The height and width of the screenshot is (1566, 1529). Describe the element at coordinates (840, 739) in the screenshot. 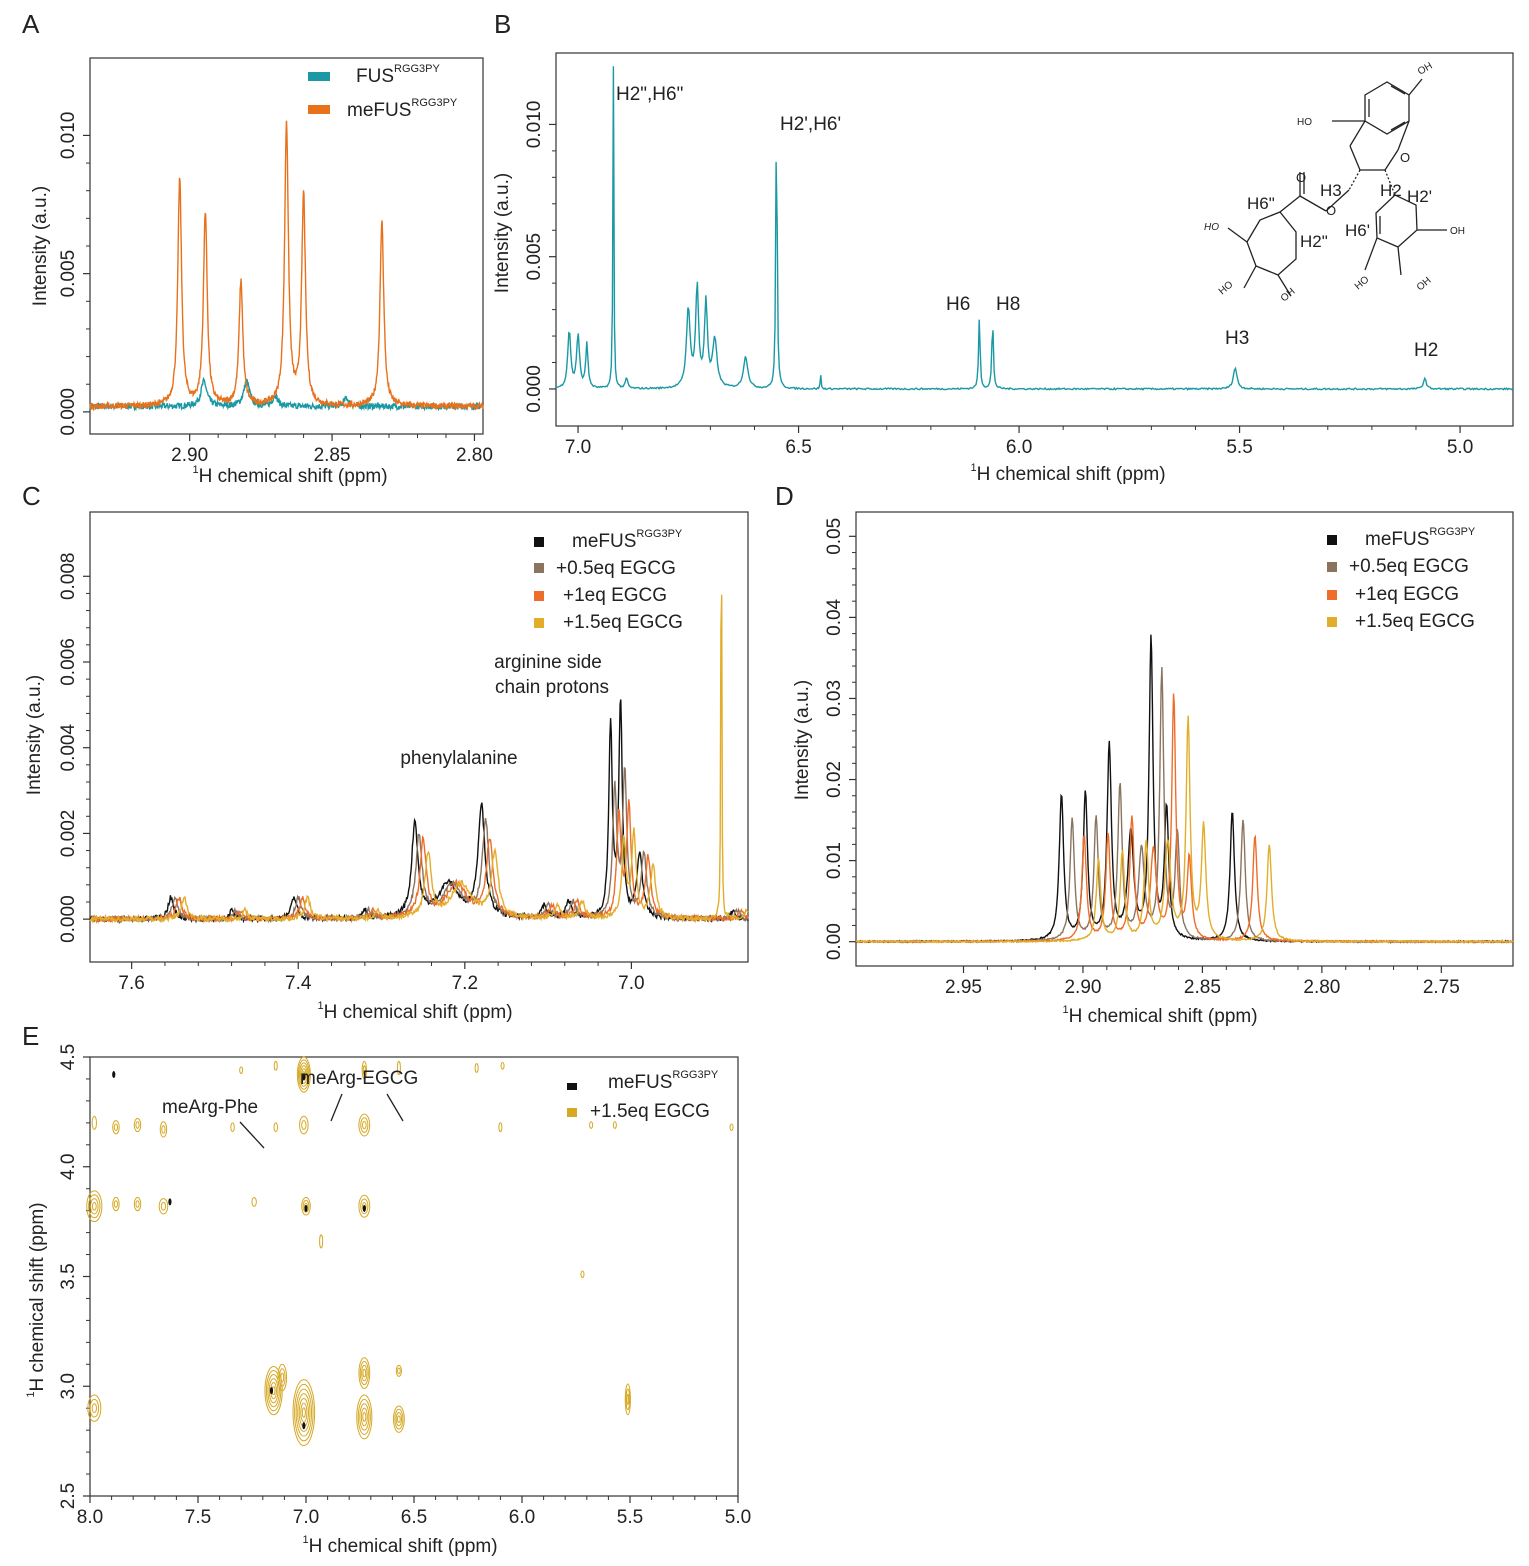

I see `panel-d-y-ticks: 0.00 0.01 0.02 0.03 0.04 0.05` at that location.